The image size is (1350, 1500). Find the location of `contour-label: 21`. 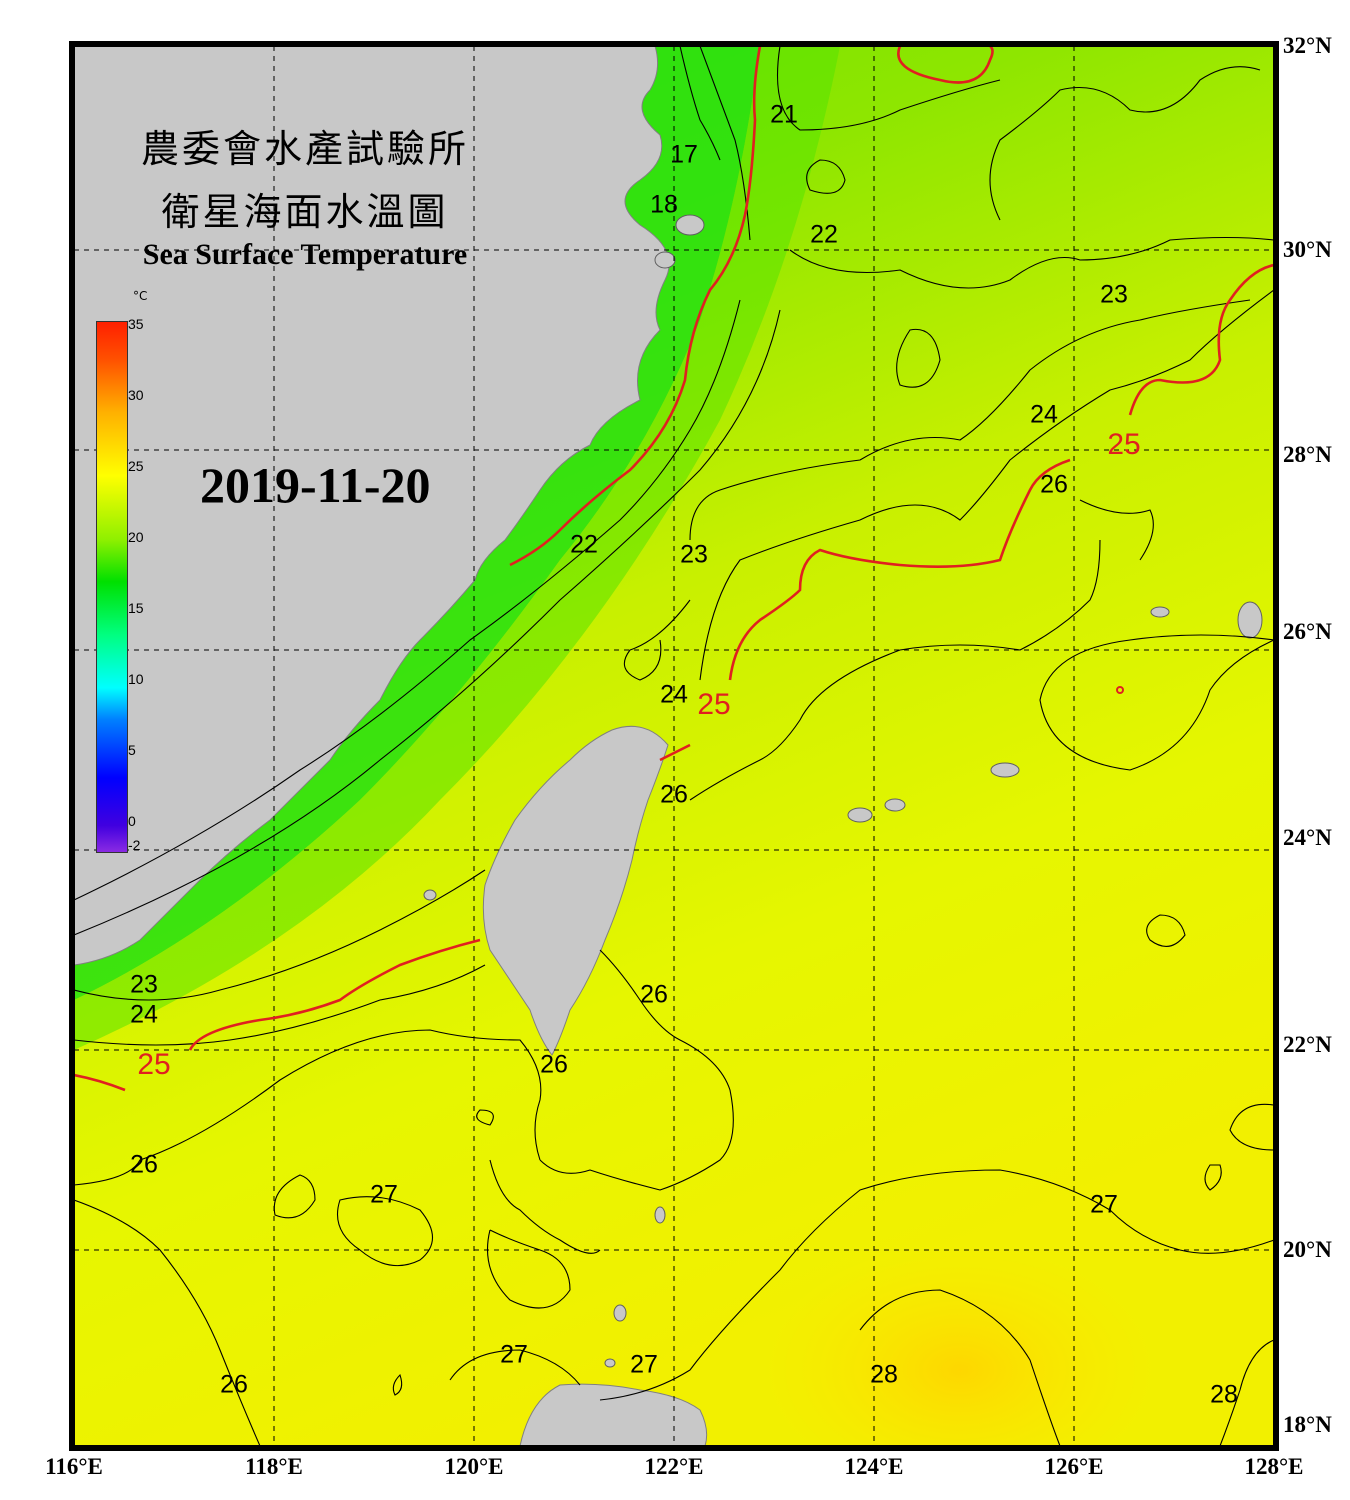

contour-label: 21 is located at coordinates (784, 115).